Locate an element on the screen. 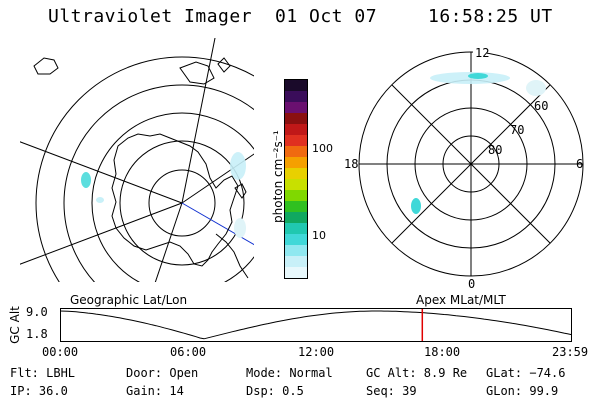  timeline-xtick-0000: 00:00 is located at coordinates (60, 352).